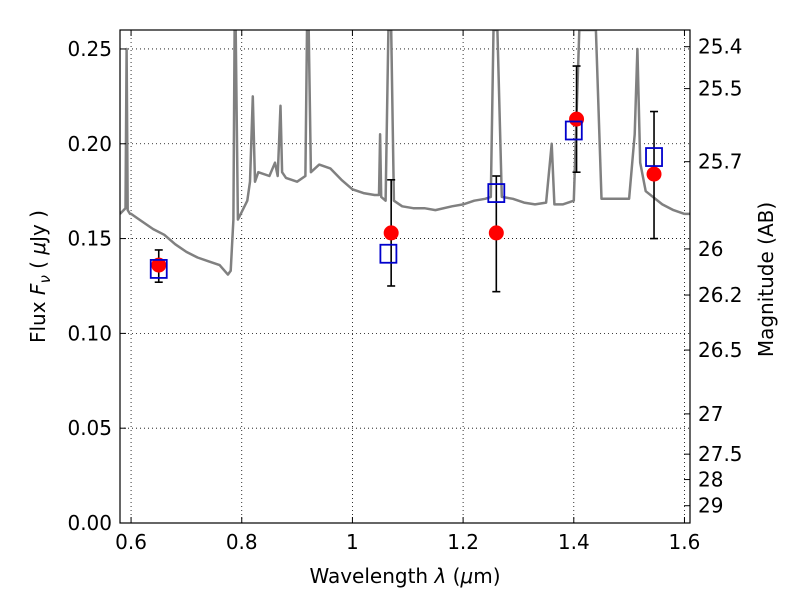 The height and width of the screenshot is (600, 800). What do you see at coordinates (685, 542) in the screenshot?
I see `x-tick-label: 1.6` at bounding box center [685, 542].